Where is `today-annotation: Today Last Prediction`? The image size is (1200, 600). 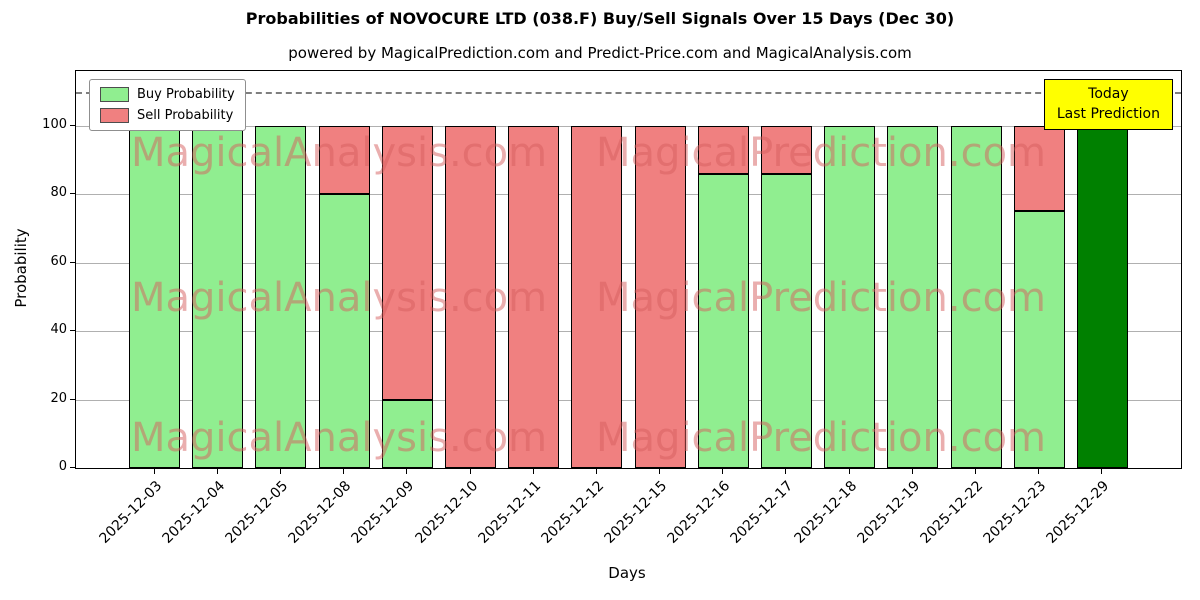
today-annotation: Today Last Prediction is located at coordinates (1108, 104).